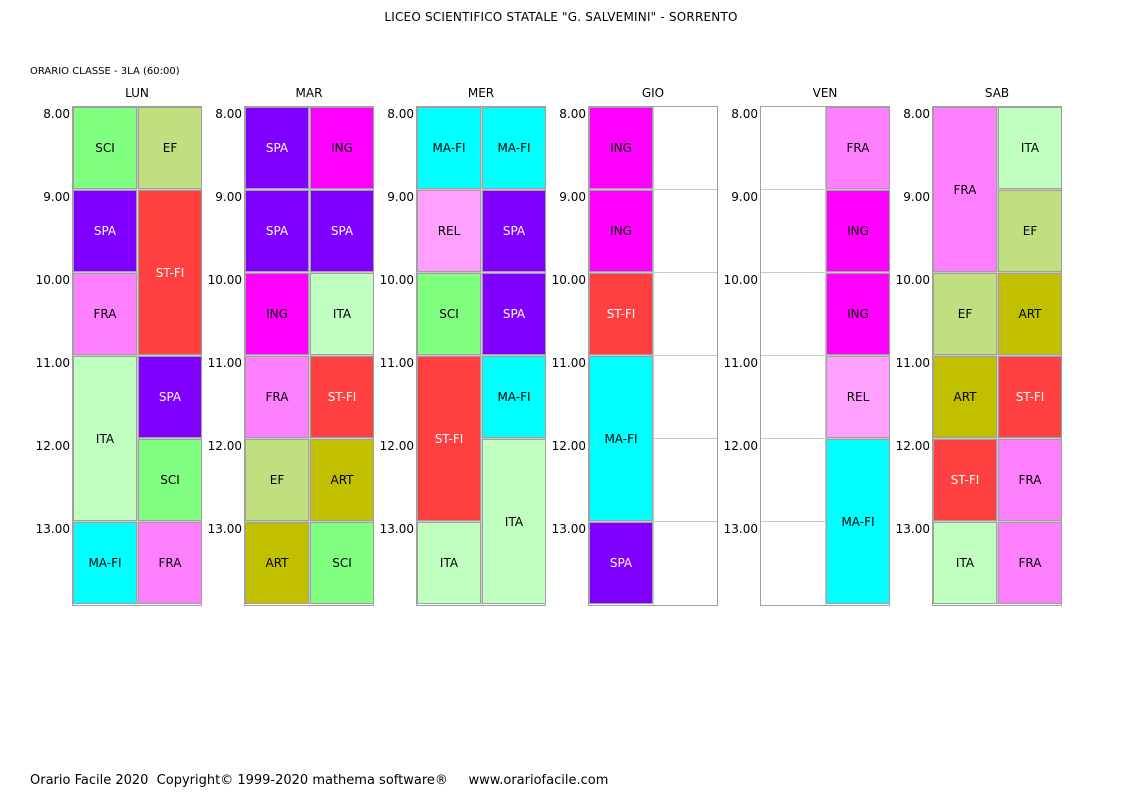 The height and width of the screenshot is (793, 1122). What do you see at coordinates (481, 93) in the screenshot?
I see `day-header-mer: MER` at bounding box center [481, 93].